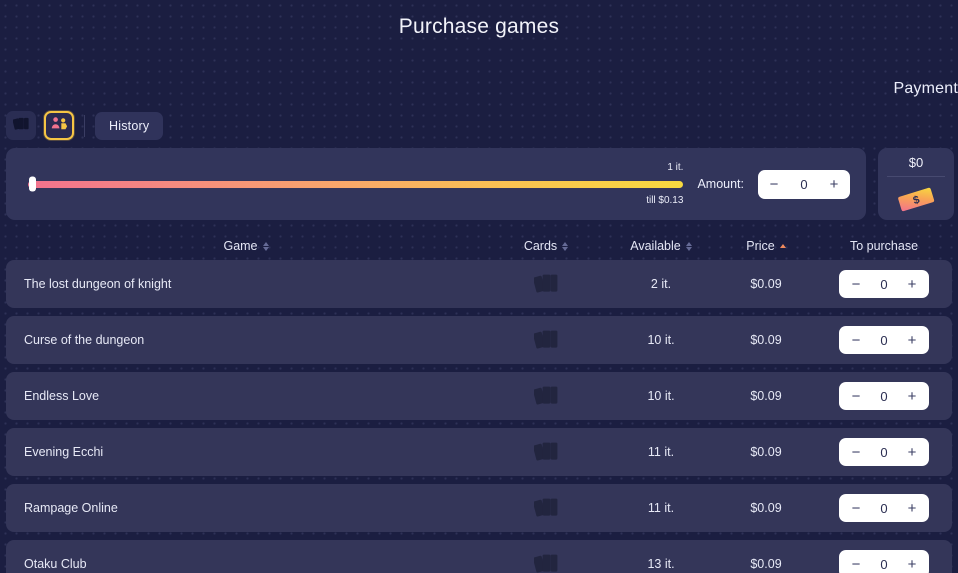  I want to click on cell-game: The lost dungeon of knight, so click(98, 284).